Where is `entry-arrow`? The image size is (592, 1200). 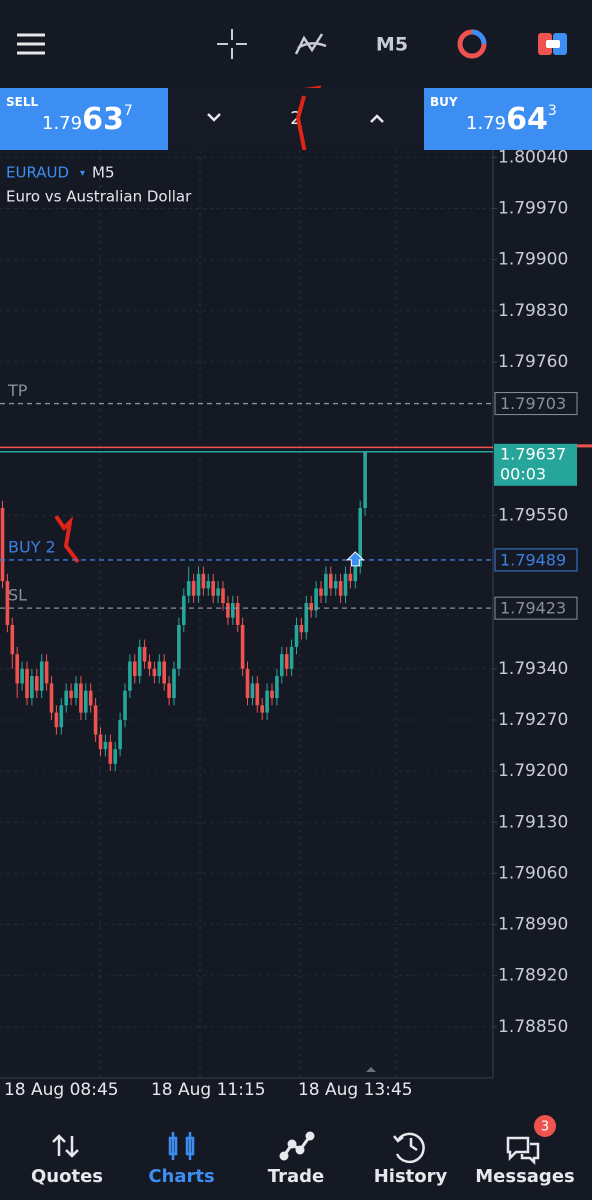 entry-arrow is located at coordinates (355, 559).